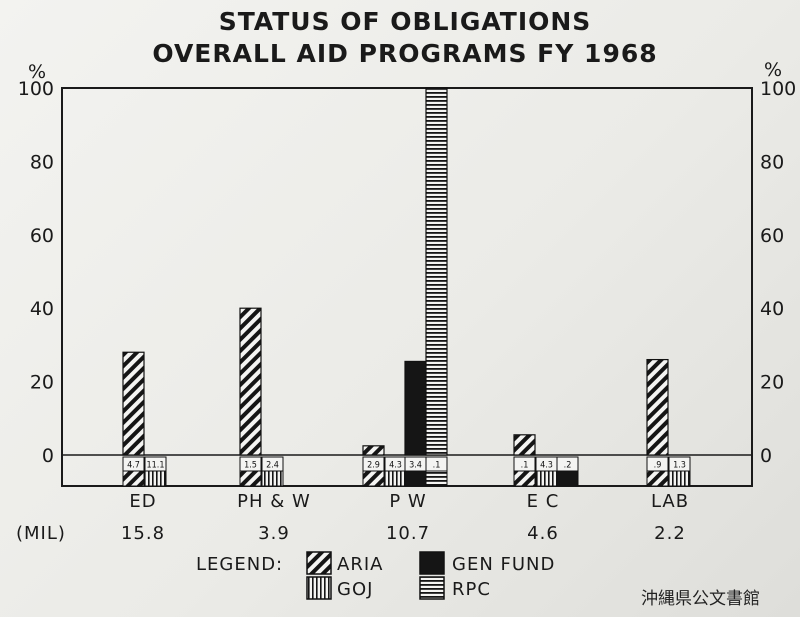 Image resolution: width=800 pixels, height=617 pixels. I want to click on legend-item-aria: ARIA, so click(344, 563).